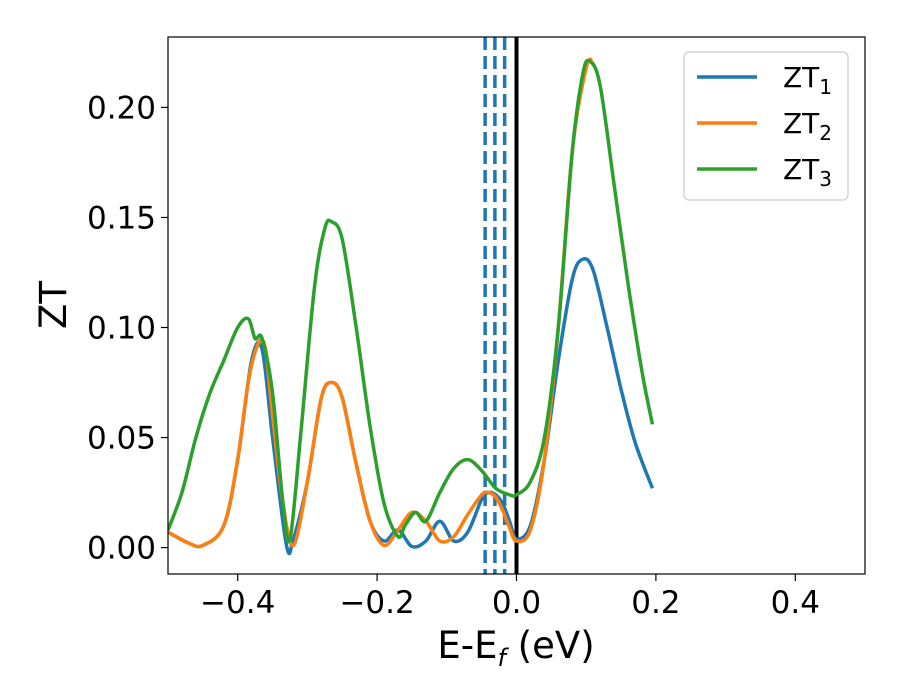  Describe the element at coordinates (807, 126) in the screenshot. I see `legend-label-zt2: ZT2` at that location.